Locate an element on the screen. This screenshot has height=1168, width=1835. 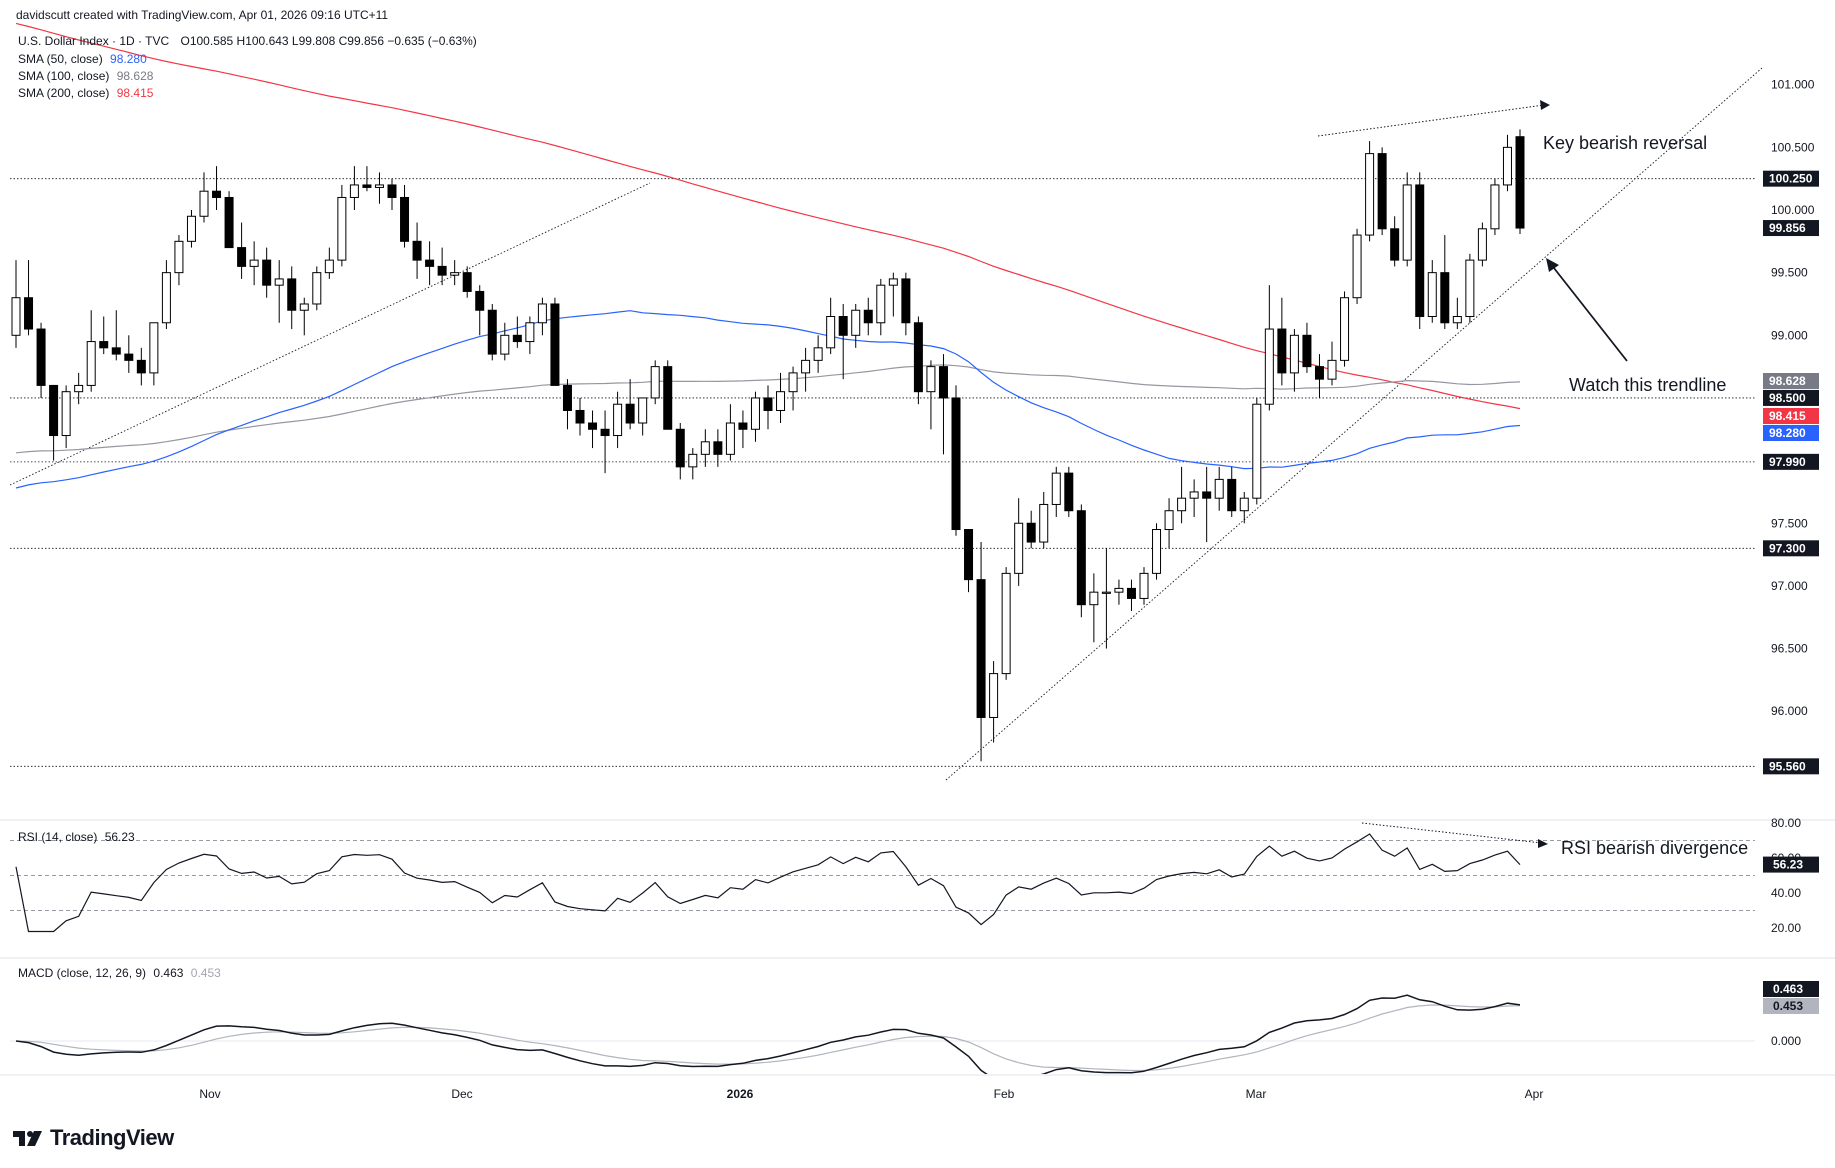
macd-signal-line is located at coordinates (768, 1038).